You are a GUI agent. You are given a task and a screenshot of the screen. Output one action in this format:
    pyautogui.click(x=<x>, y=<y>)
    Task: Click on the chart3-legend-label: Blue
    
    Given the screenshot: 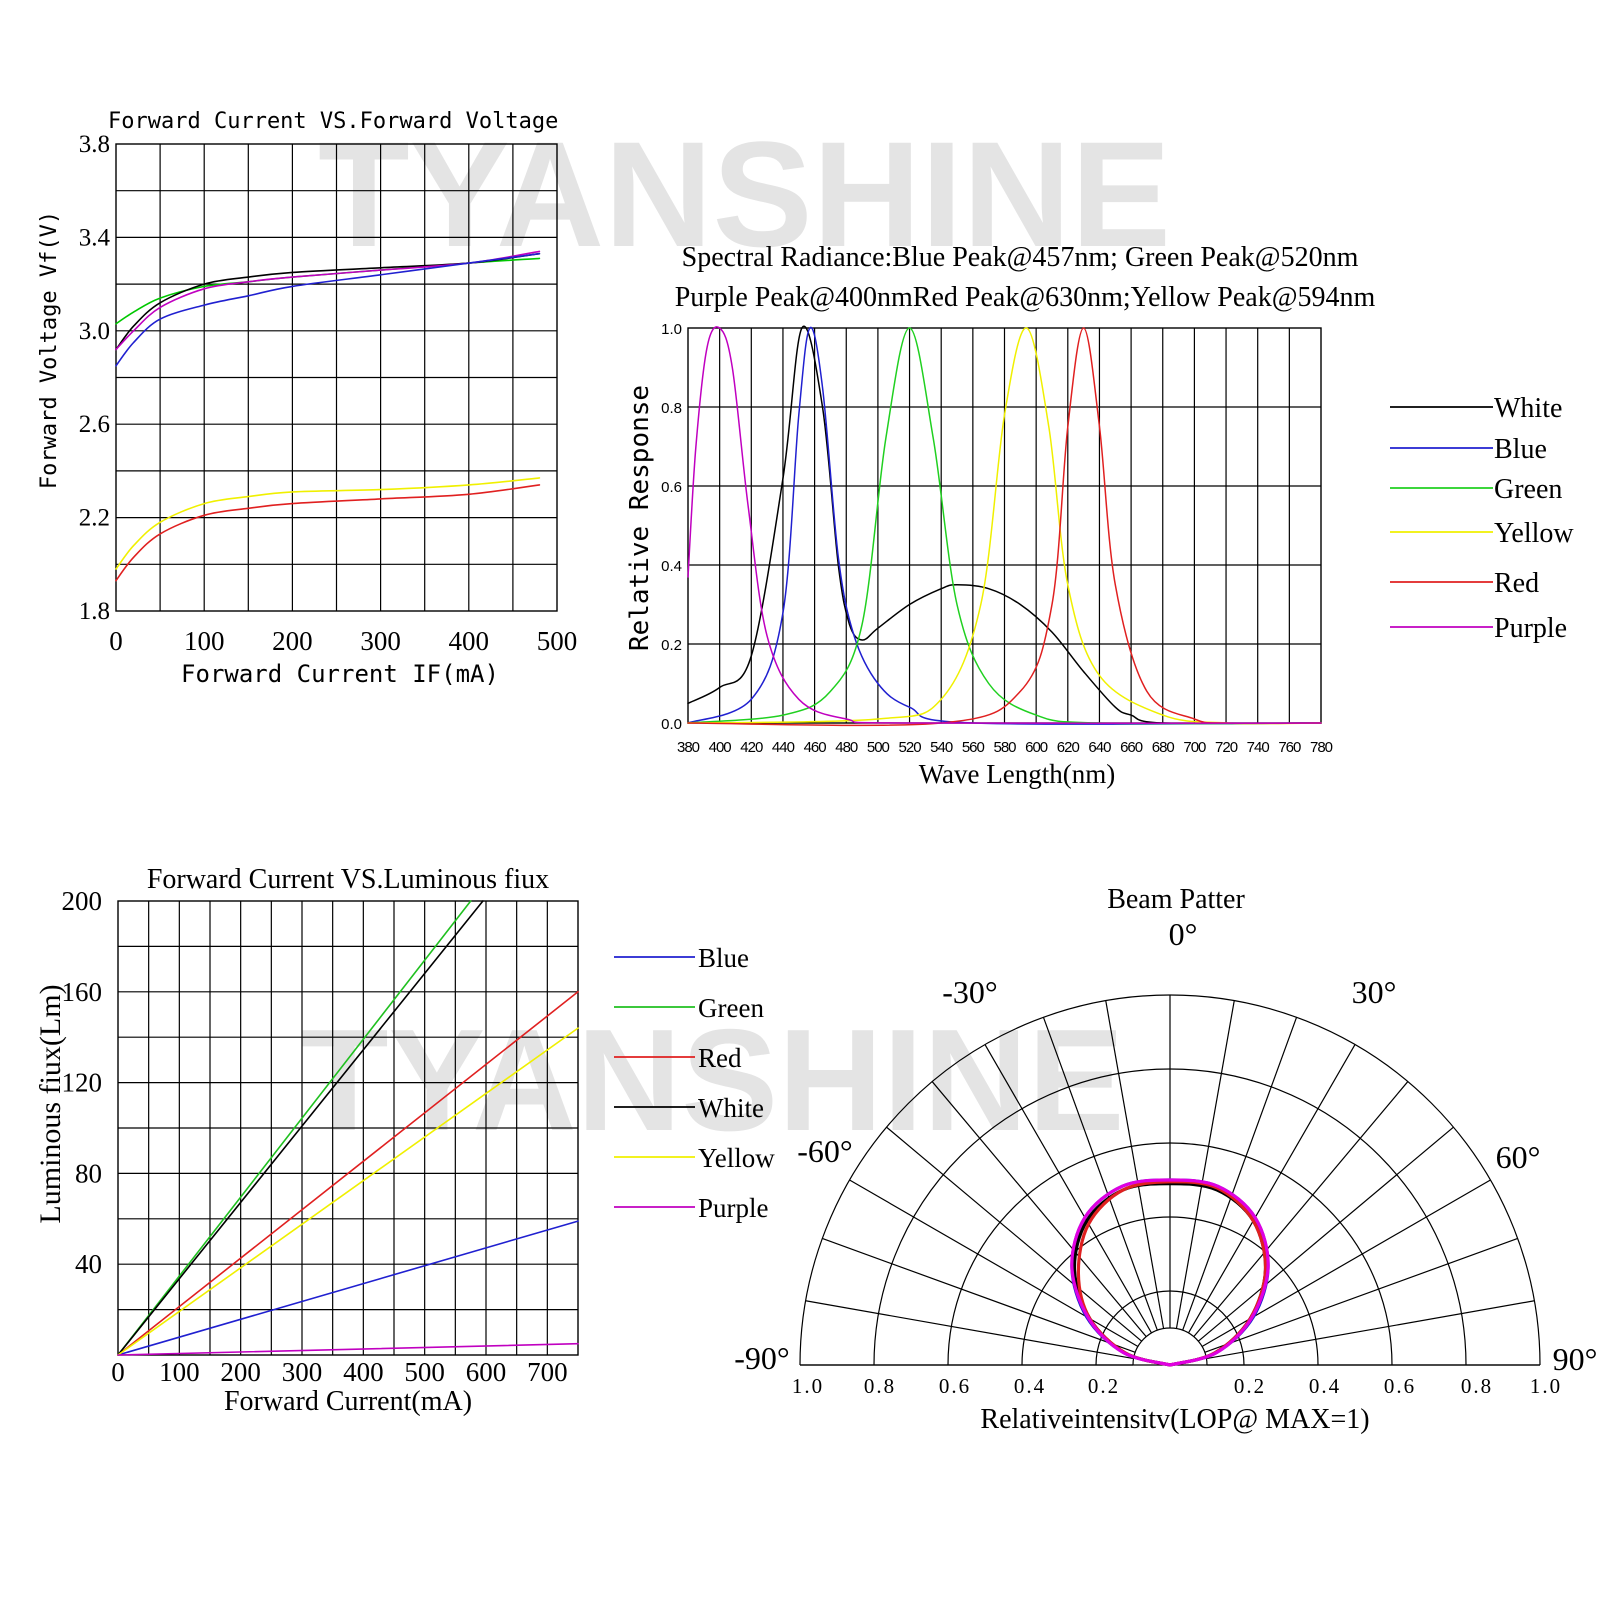 What is the action you would take?
    pyautogui.click(x=723, y=958)
    